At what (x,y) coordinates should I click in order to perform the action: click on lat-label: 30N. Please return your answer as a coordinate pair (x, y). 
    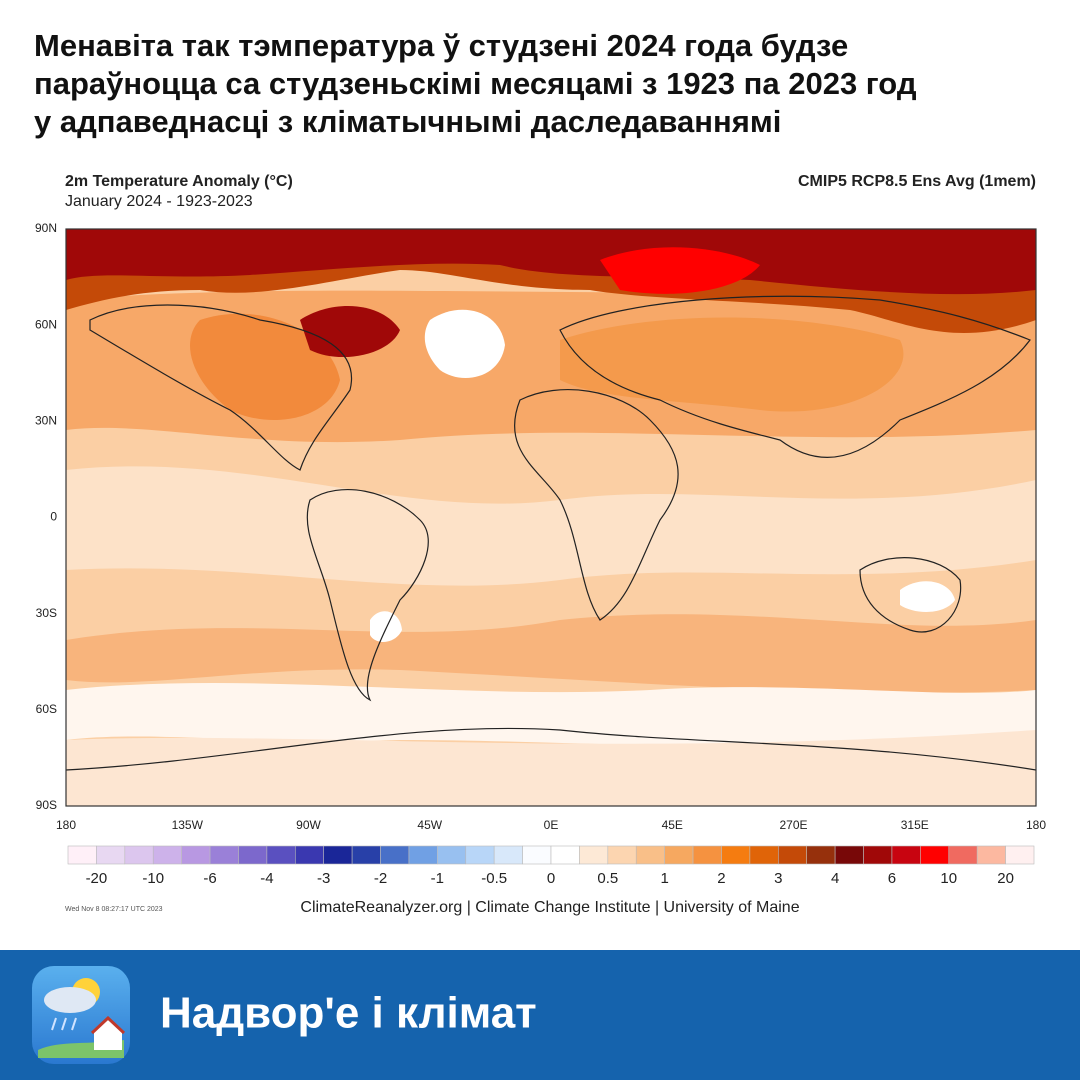
    Looking at the image, I should click on (46, 421).